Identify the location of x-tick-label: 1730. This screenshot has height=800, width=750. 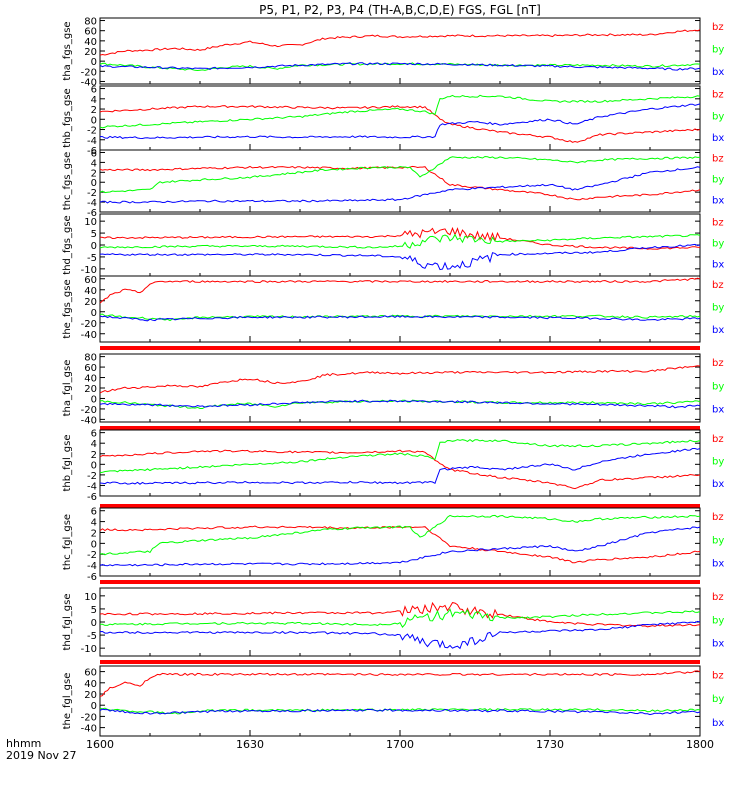
(550, 744).